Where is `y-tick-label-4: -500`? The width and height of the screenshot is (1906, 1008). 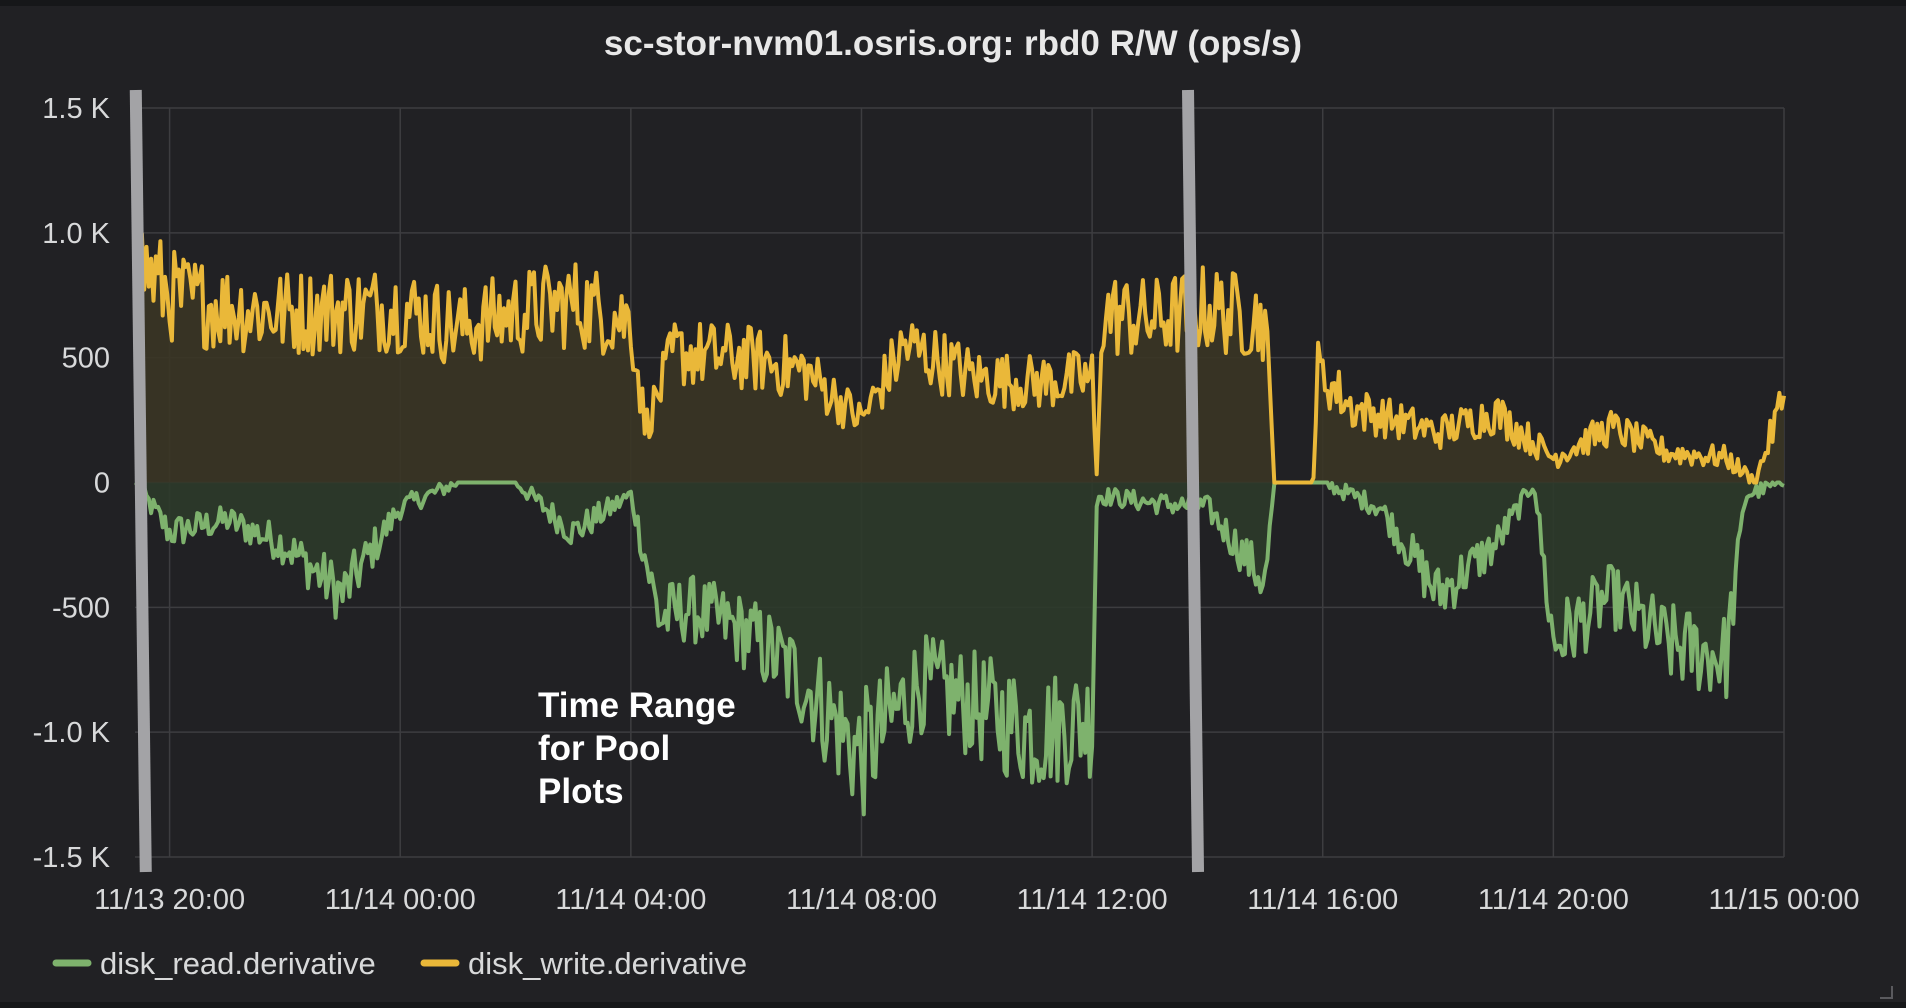 y-tick-label-4: -500 is located at coordinates (81, 608).